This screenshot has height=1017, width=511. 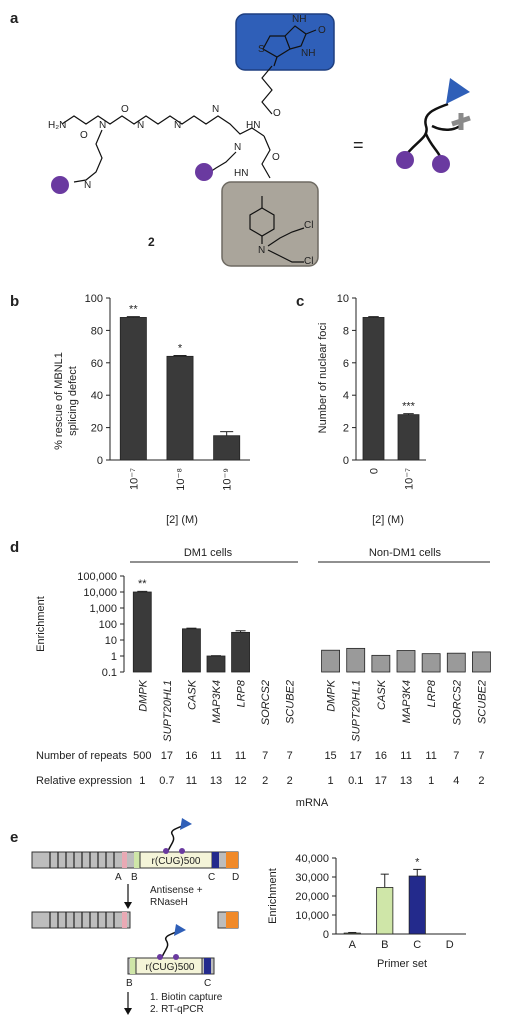 What do you see at coordinates (267, 90) in the screenshot?
I see `biotin-linker` at bounding box center [267, 90].